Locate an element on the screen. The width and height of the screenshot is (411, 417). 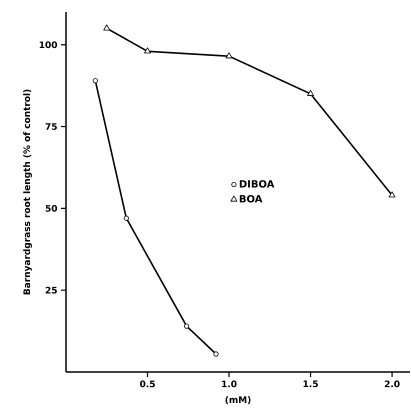
y-axis-title: Barnyardgrass root length (% of control) is located at coordinates (27, 192).